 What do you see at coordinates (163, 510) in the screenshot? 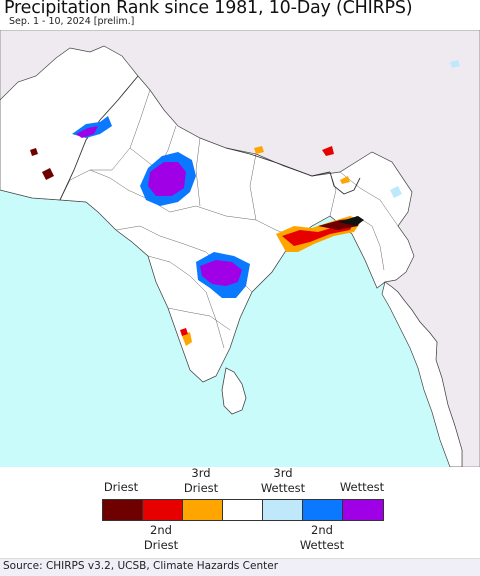
I see `swatch-2nd-driest` at bounding box center [163, 510].